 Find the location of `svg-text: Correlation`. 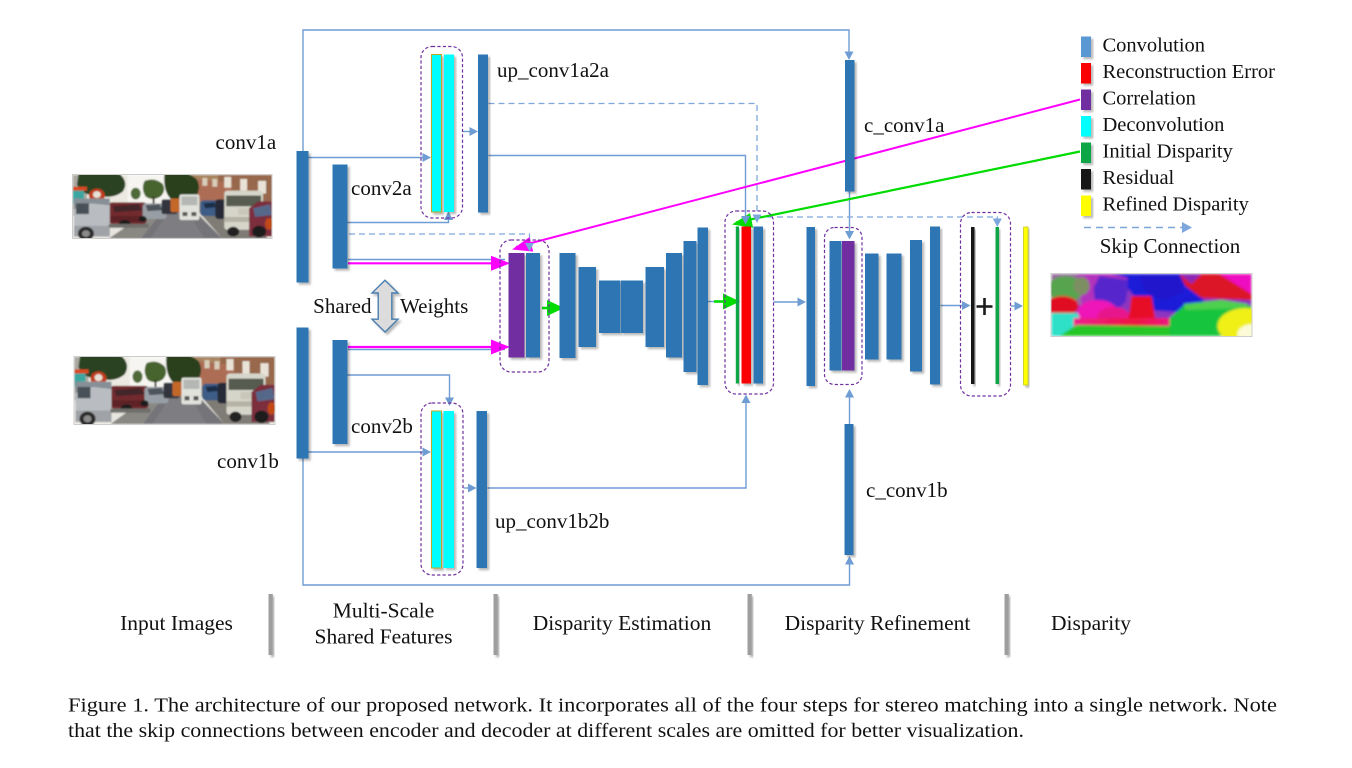

svg-text: Correlation is located at coordinates (1149, 99).